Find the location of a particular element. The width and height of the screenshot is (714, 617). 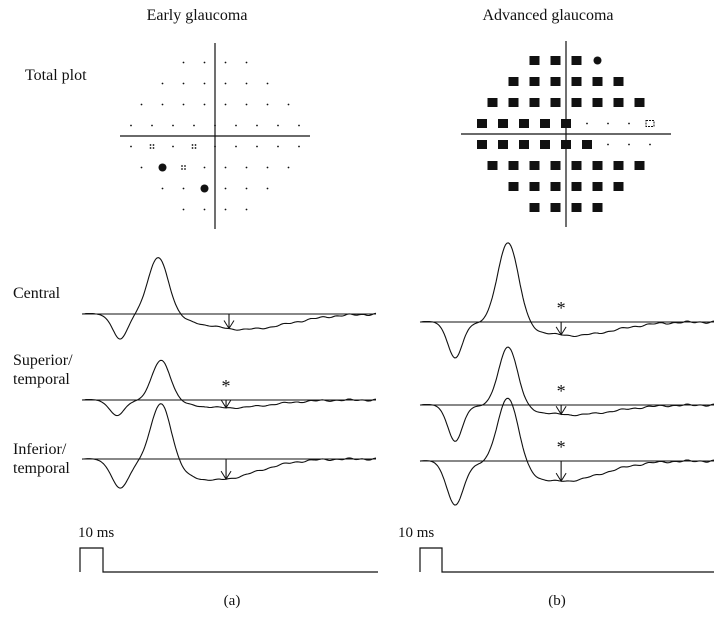

vf-point-hatched is located at coordinates (650, 123).